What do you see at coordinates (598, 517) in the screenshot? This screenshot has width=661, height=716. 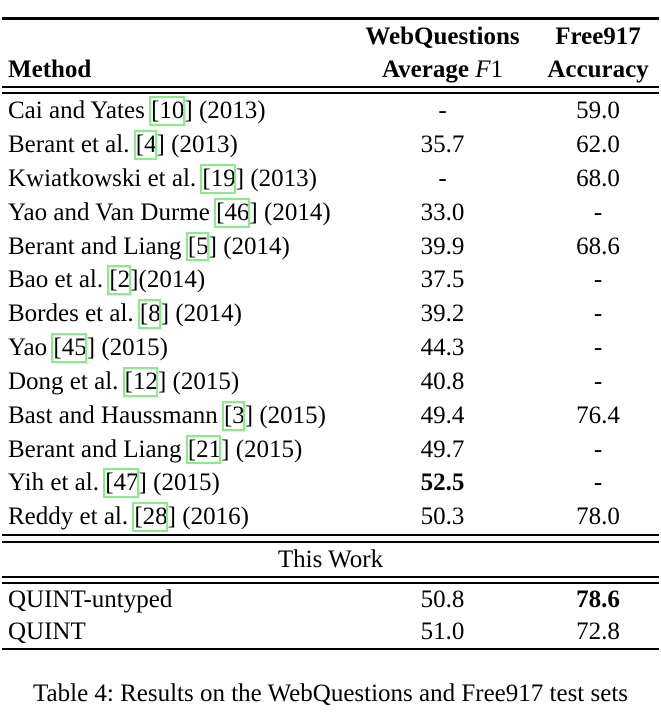 I see `accuracy-value: 78.0` at bounding box center [598, 517].